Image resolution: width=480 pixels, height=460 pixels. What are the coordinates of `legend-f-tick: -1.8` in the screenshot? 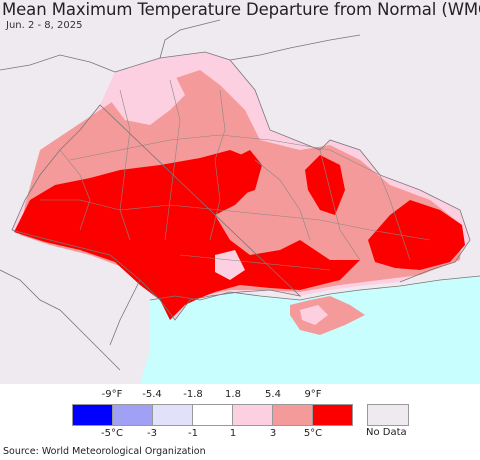 It's located at (193, 394).